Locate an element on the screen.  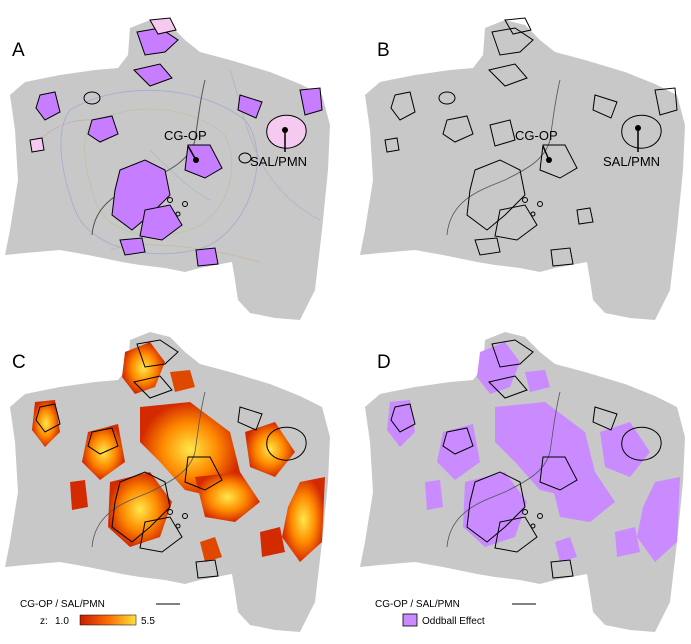
parcel-outlines is located at coordinates (180, 166).